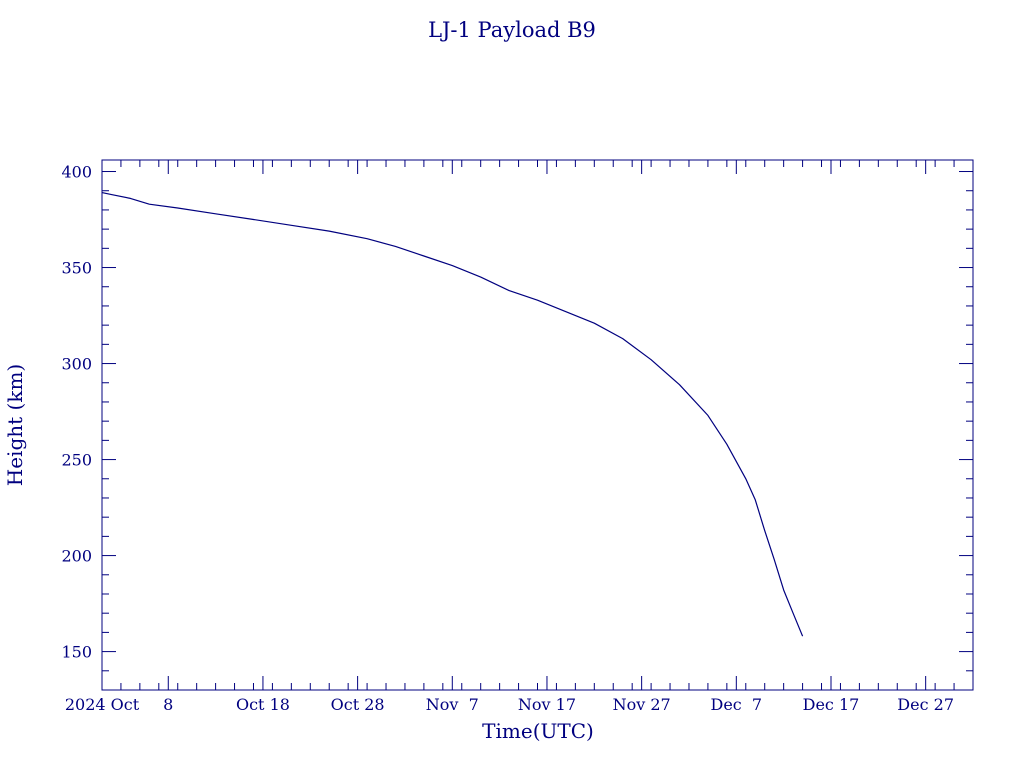 Image resolution: width=1024 pixels, height=768 pixels. What do you see at coordinates (538, 731) in the screenshot?
I see `x-axis-label: Time(UTC)` at bounding box center [538, 731].